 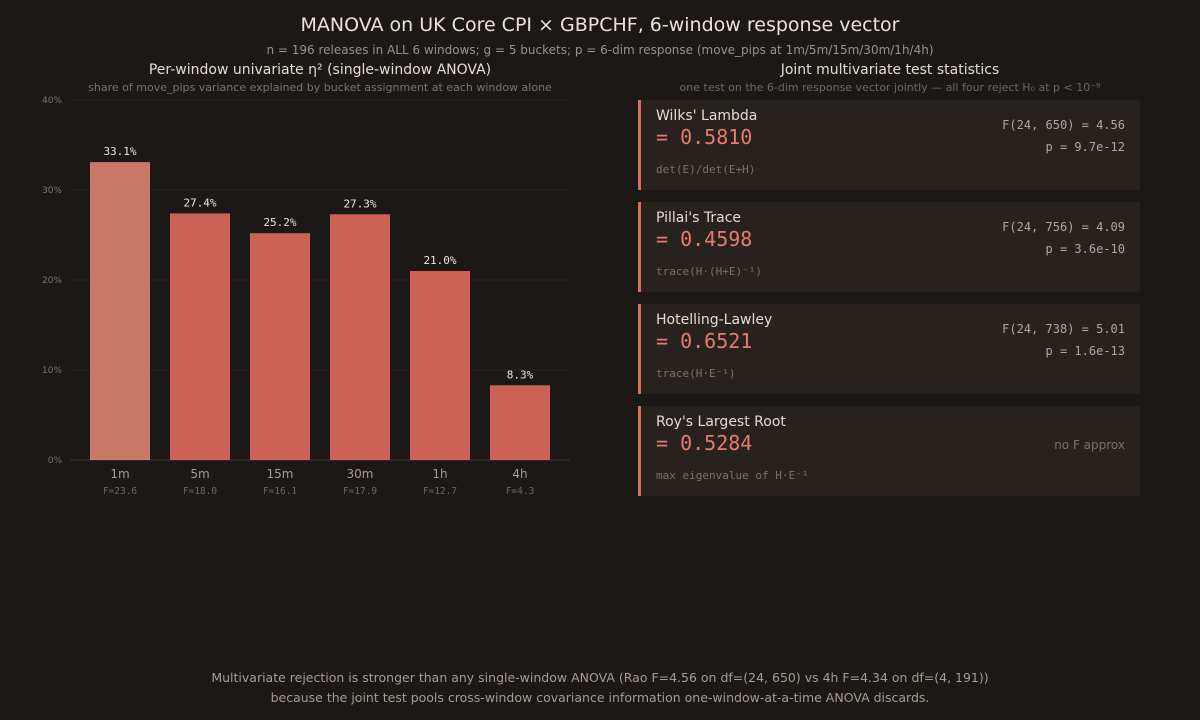 I want to click on y-tick-label: 30%, so click(x=52, y=191).